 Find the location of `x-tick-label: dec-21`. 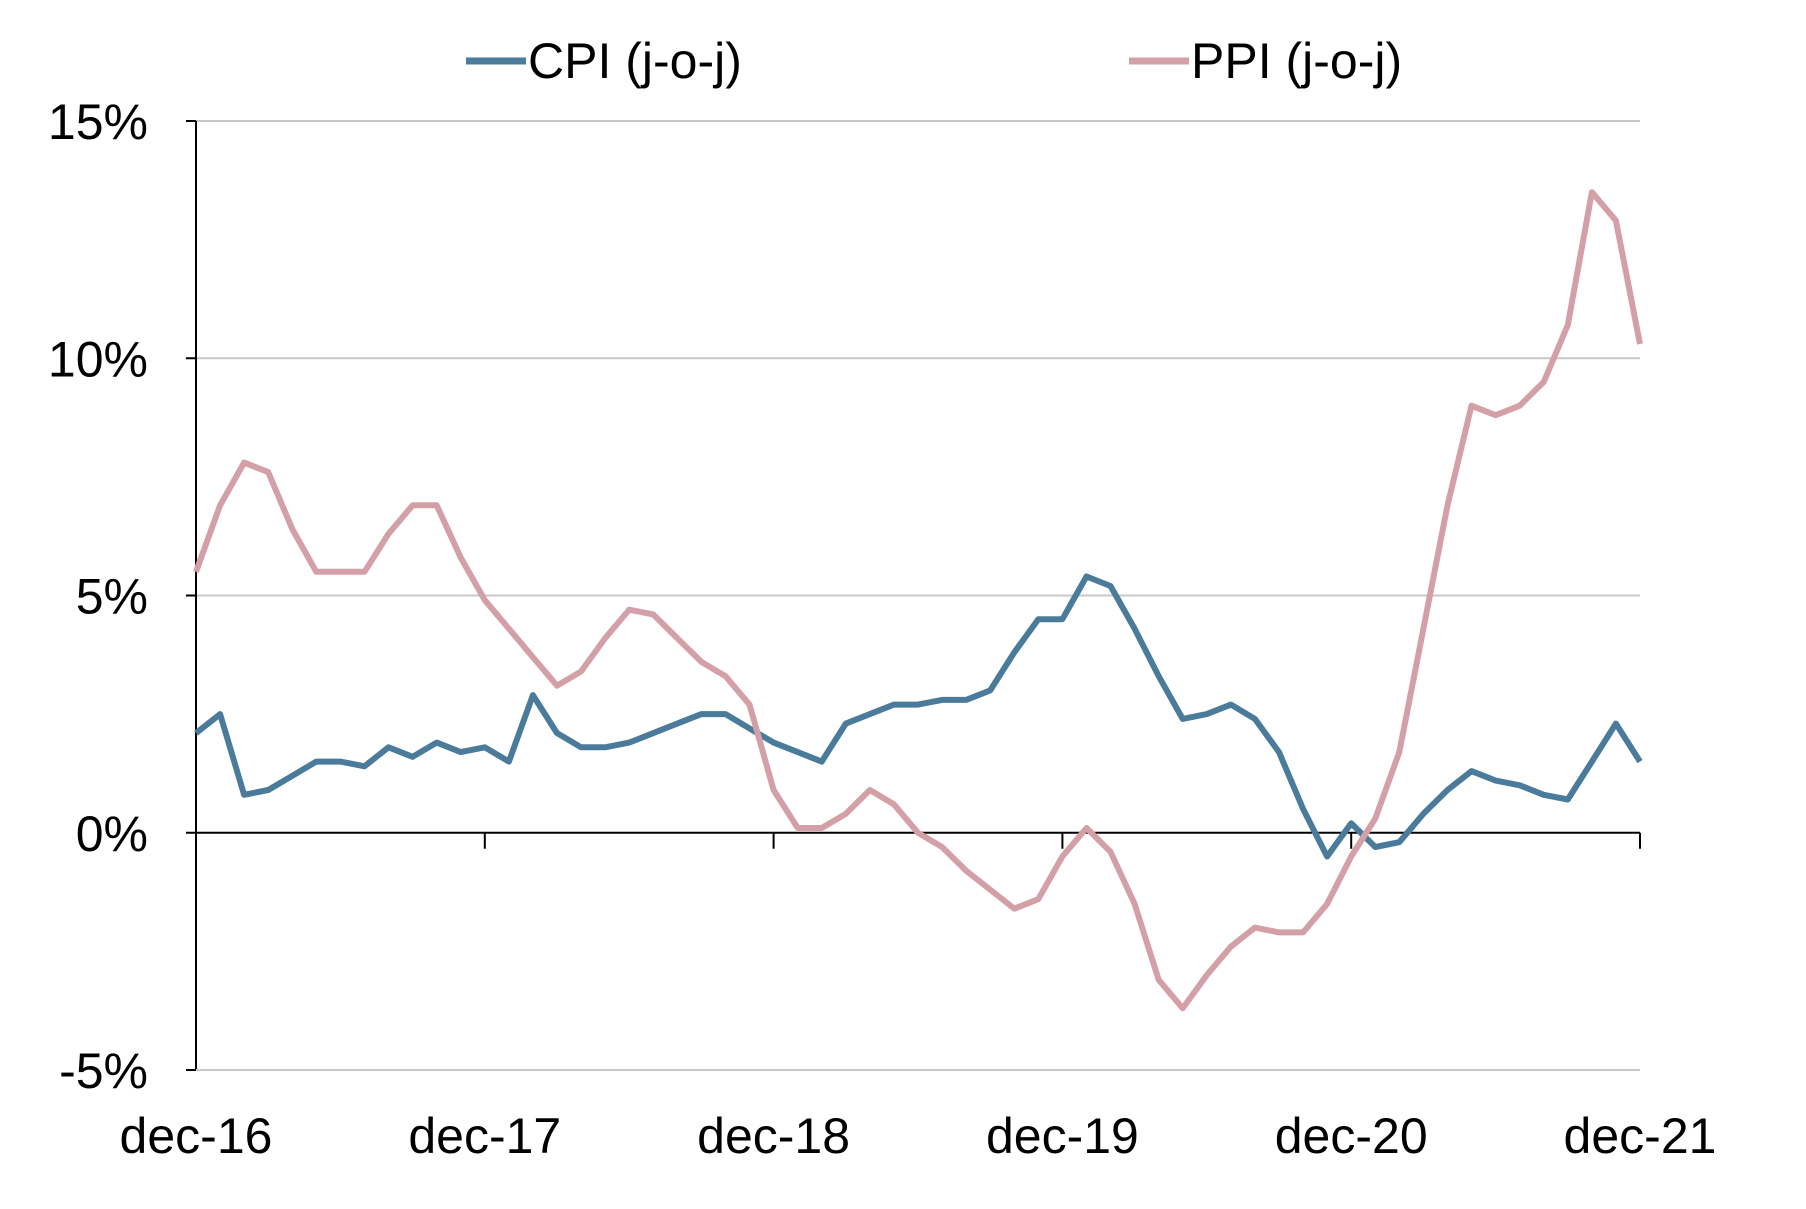

x-tick-label: dec-21 is located at coordinates (1640, 1136).